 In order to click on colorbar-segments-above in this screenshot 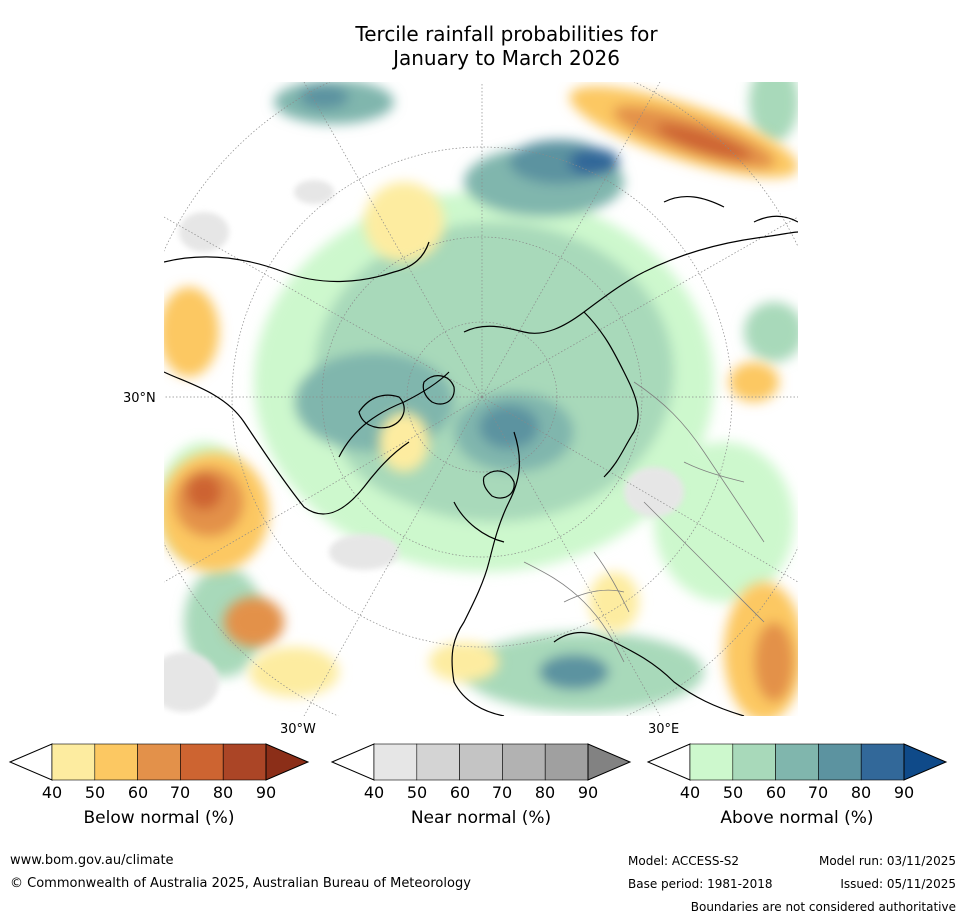, I will do `click(797, 762)`.